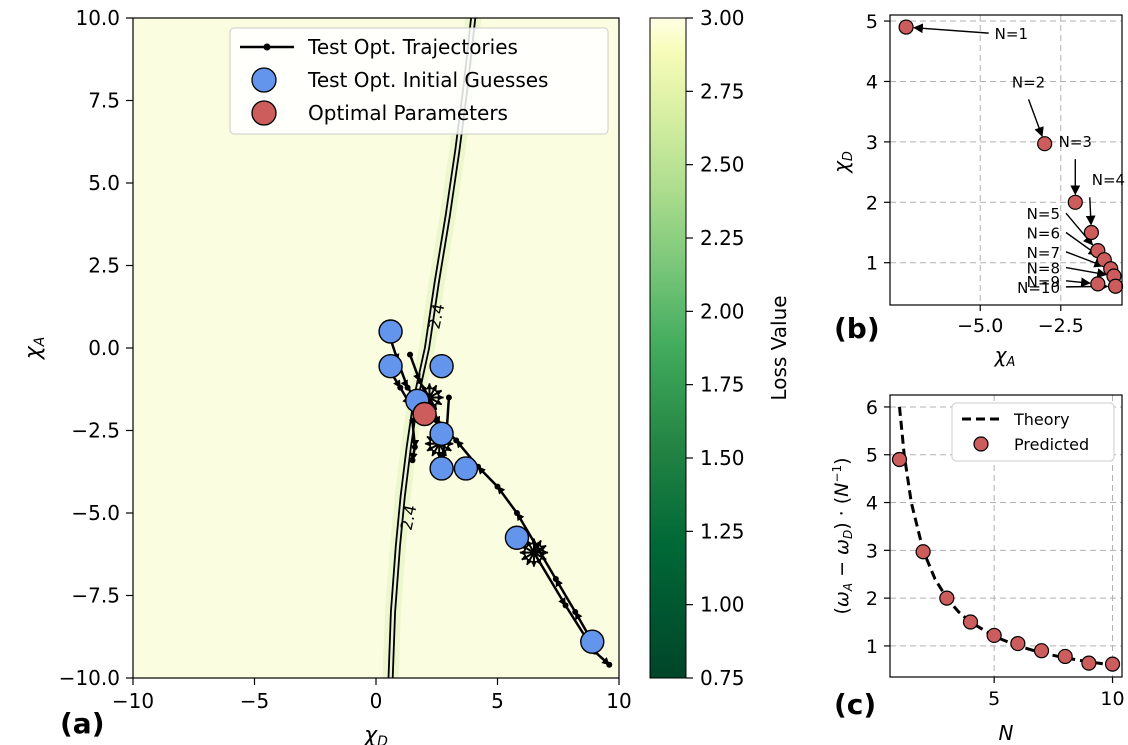  Describe the element at coordinates (857, 328) in the screenshot. I see `panel-b-label: (b)` at that location.